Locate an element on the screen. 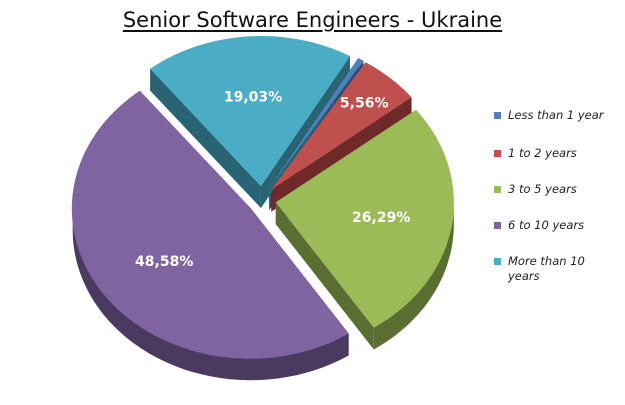 This screenshot has width=625, height=405. legend-label: 1 to 2 years is located at coordinates (542, 153).